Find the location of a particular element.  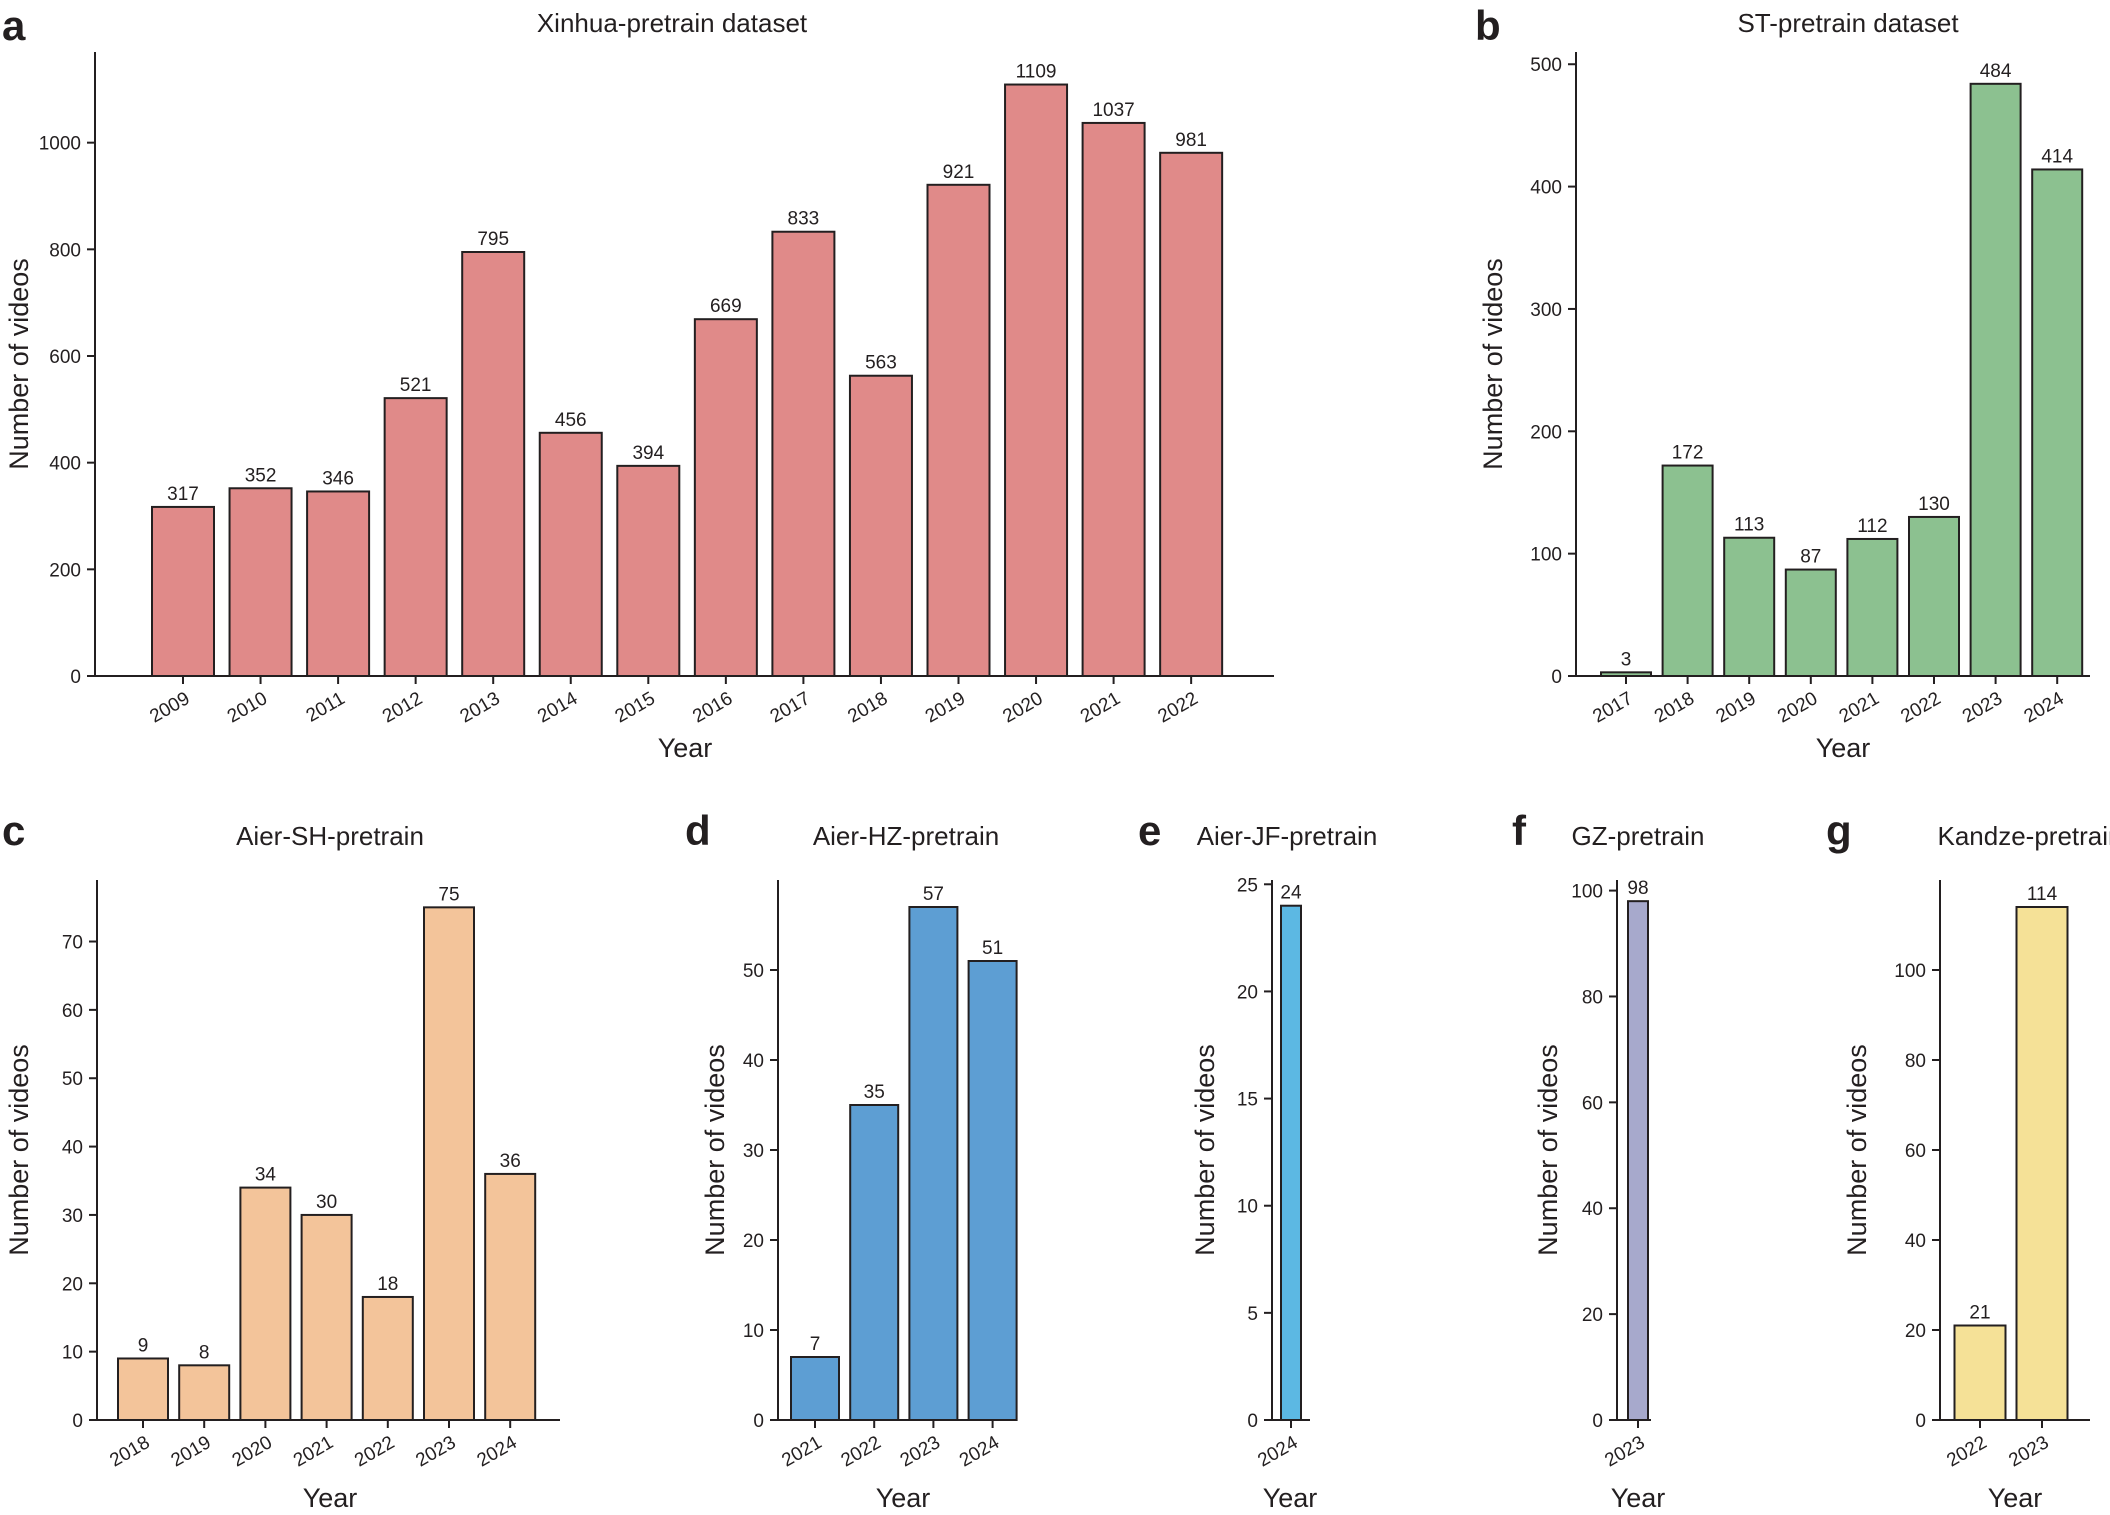

chart-a-data-label: 921 is located at coordinates (959, 172).